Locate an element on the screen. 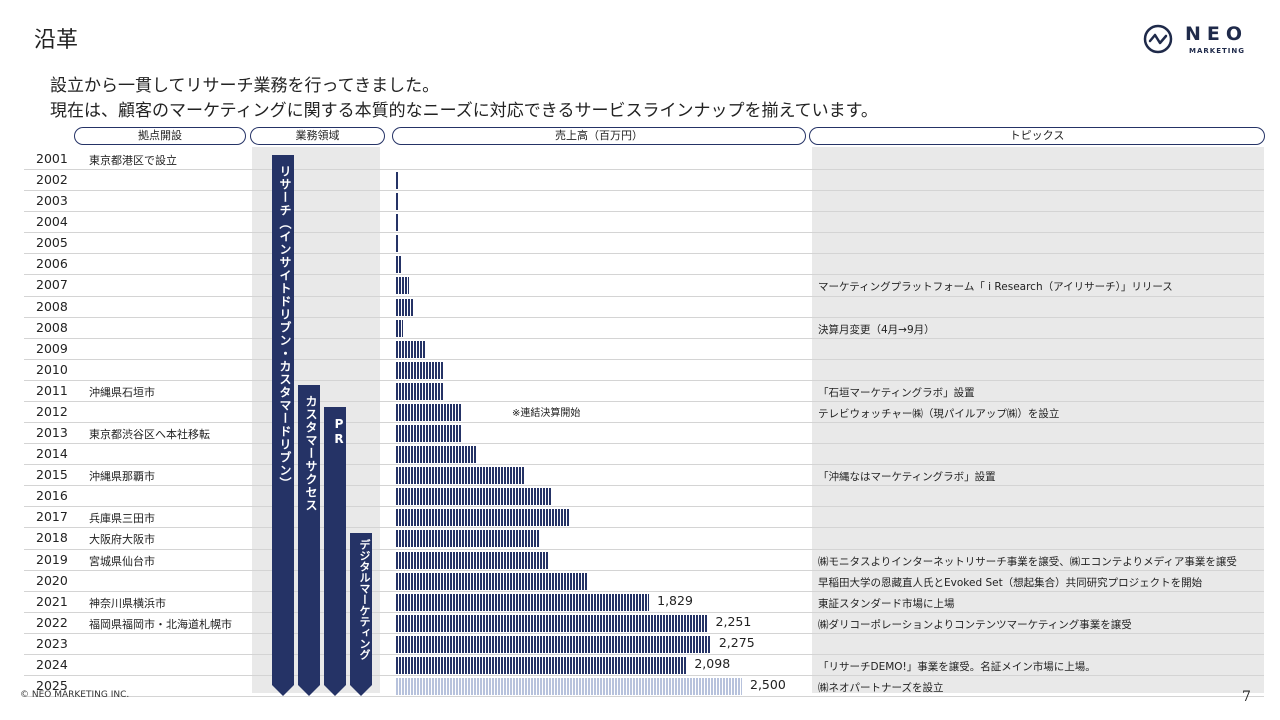 The height and width of the screenshot is (720, 1280). topic-label: 「リサーチDEMO!」事業を譲受。名証メイン市場に上場。 is located at coordinates (957, 666).